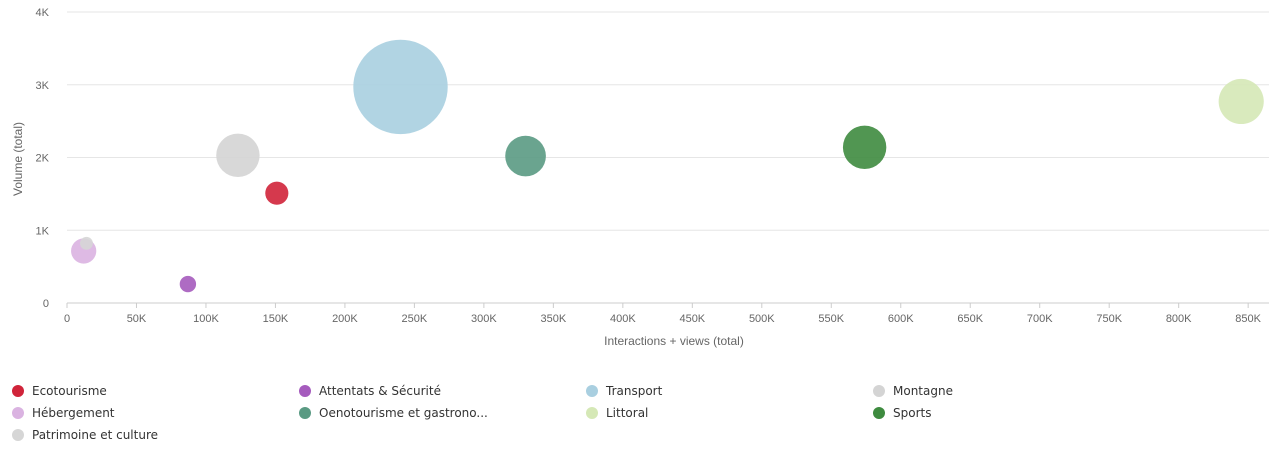 This screenshot has height=455, width=1287. I want to click on bubble-sports, so click(864, 147).